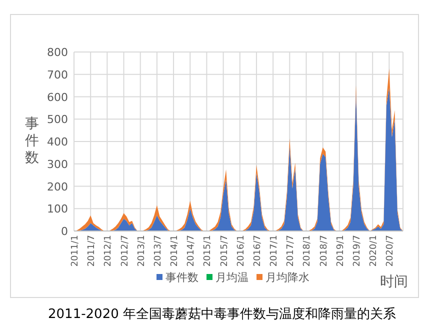 This screenshot has height=328, width=443. What do you see at coordinates (92, 251) in the screenshot?
I see `x-tick-label: 2011/7` at bounding box center [92, 251].